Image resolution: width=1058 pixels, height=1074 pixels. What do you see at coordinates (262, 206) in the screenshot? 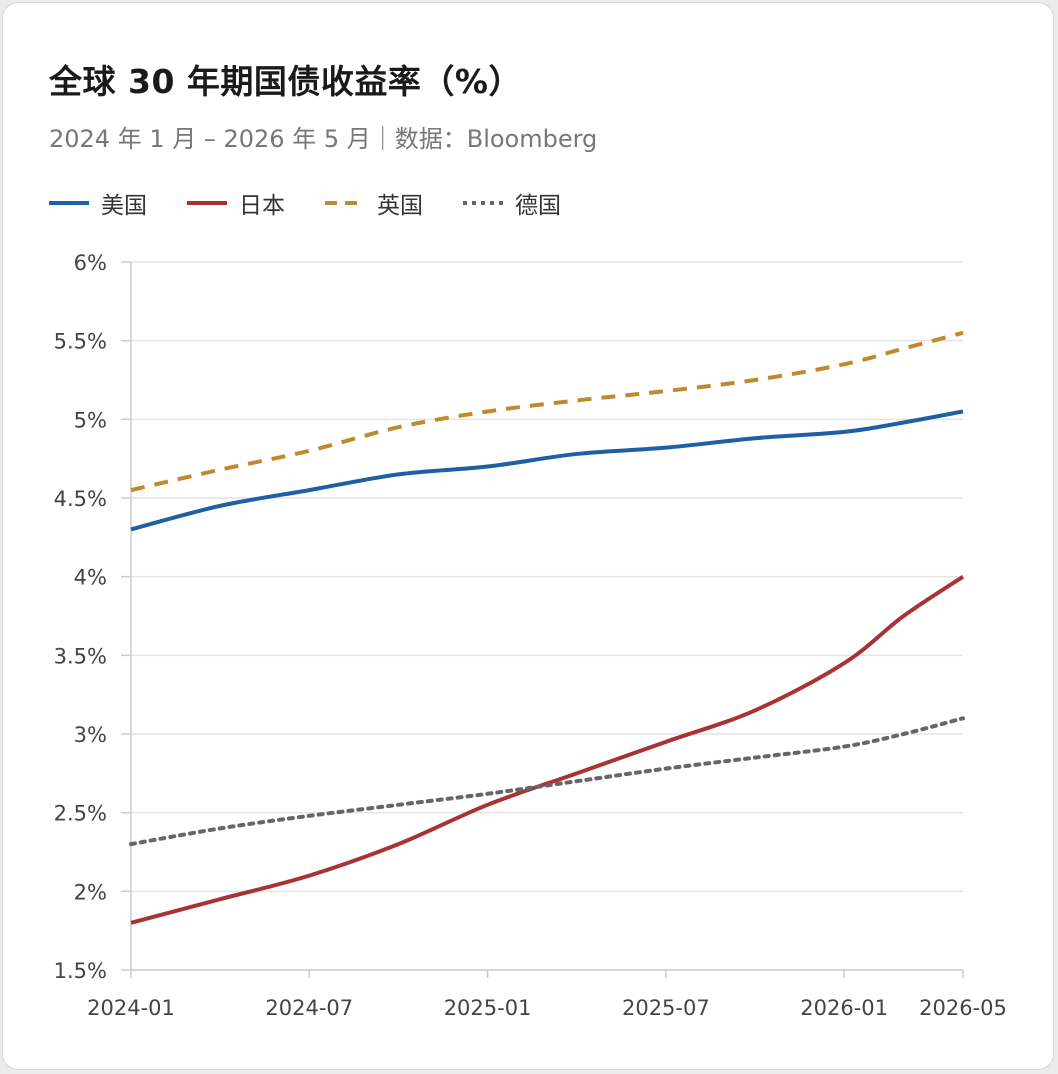
I see `legend-label: 日本` at bounding box center [262, 206].